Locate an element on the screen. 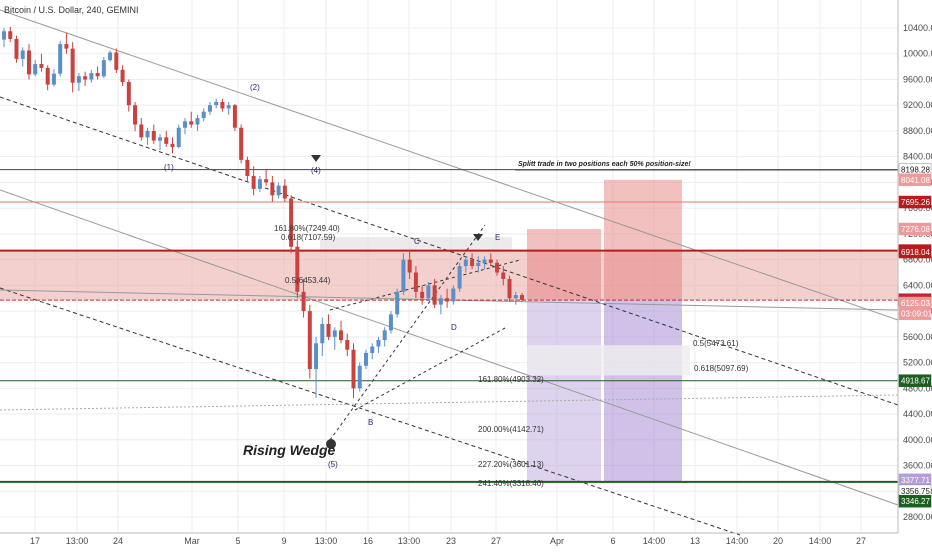 This screenshot has height=555, width=932. wave-label: (5) is located at coordinates (333, 464).